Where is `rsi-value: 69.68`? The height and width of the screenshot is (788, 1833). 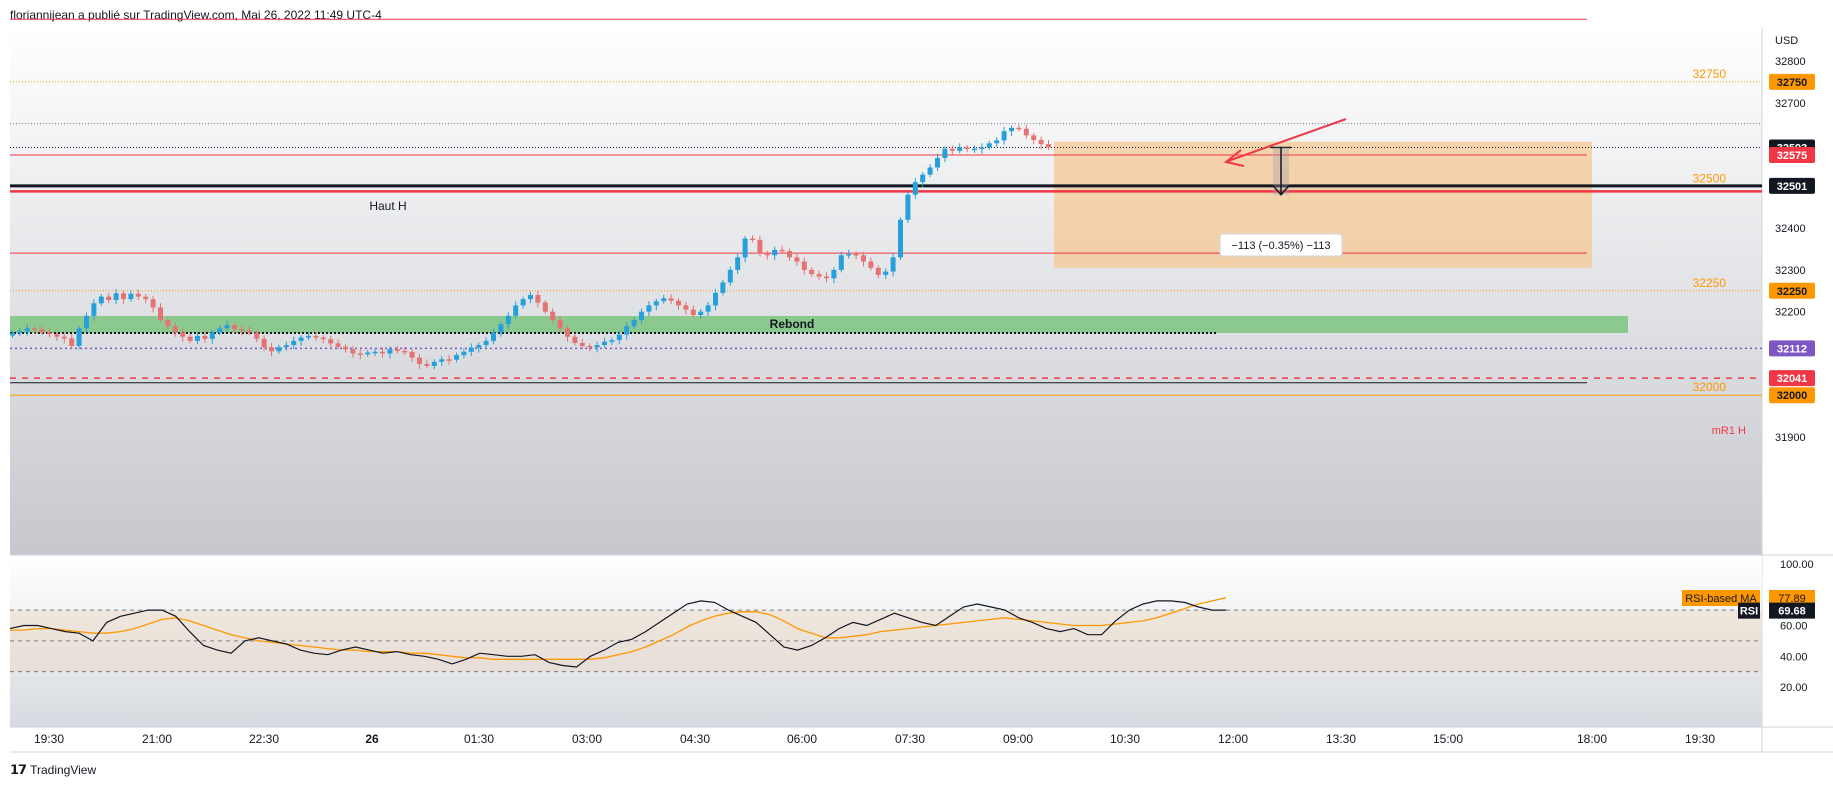
rsi-value: 69.68 is located at coordinates (1792, 612).